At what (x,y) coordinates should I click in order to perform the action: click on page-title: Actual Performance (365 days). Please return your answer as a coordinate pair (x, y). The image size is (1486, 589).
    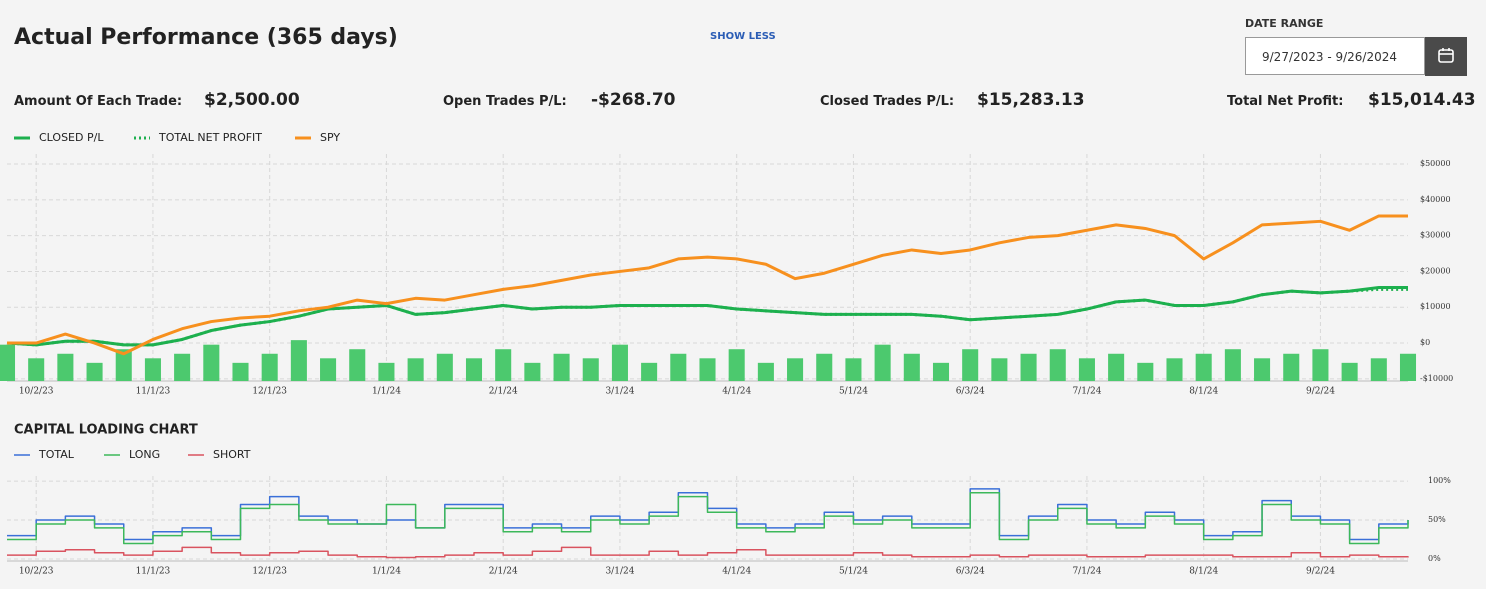
    Looking at the image, I should click on (206, 37).